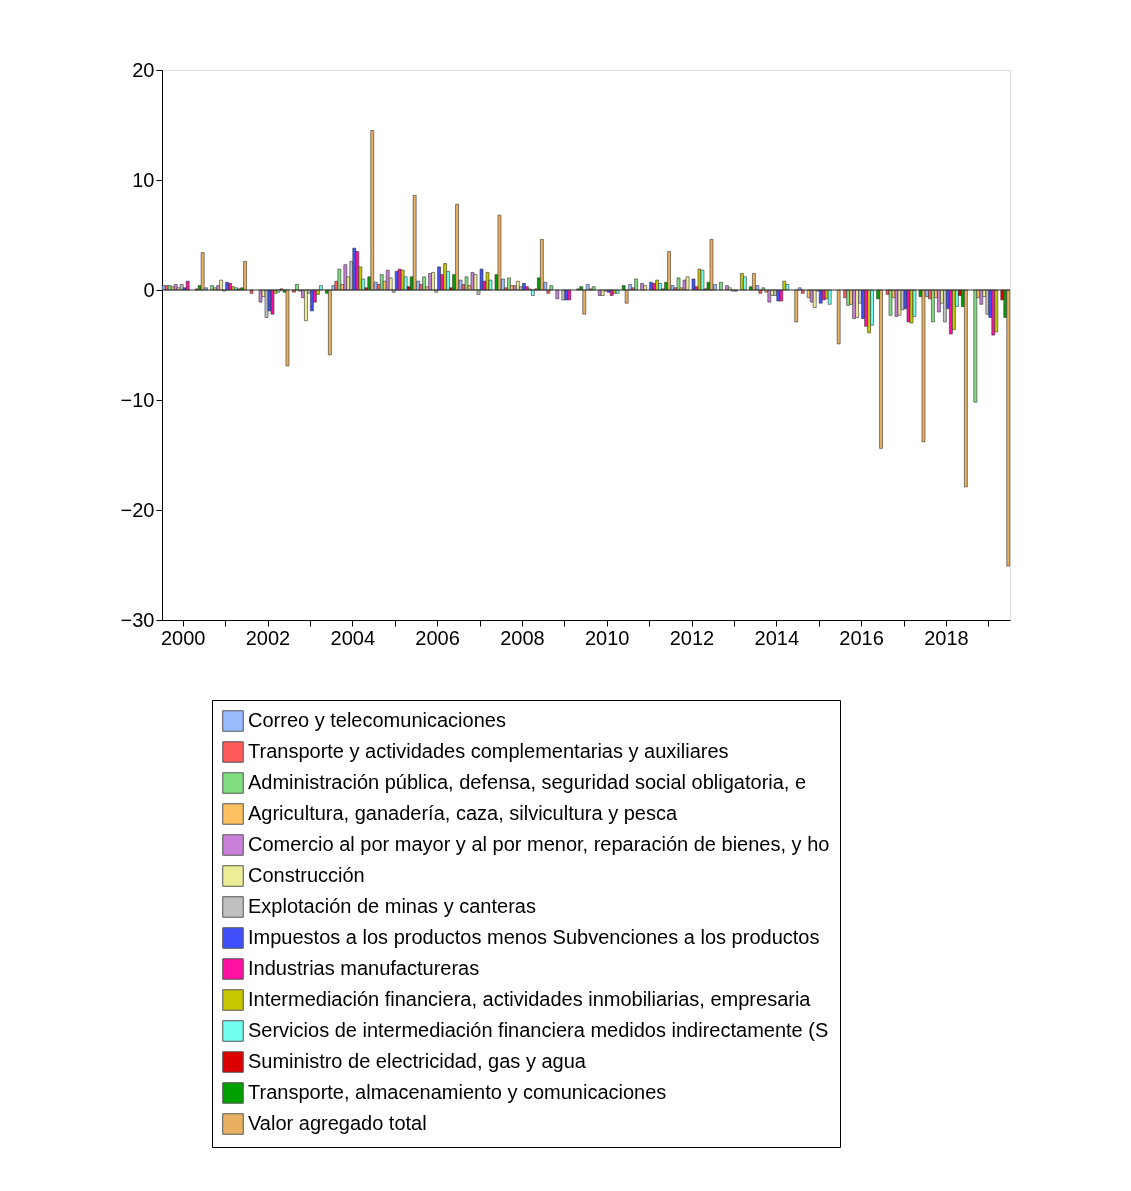  I want to click on x-tick-label: 2012, so click(692, 637).